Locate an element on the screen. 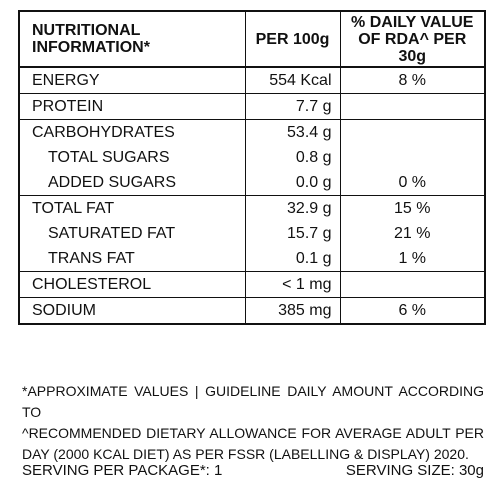 This screenshot has height=500, width=500. per-100g-value: 0.1 g is located at coordinates (292, 259).